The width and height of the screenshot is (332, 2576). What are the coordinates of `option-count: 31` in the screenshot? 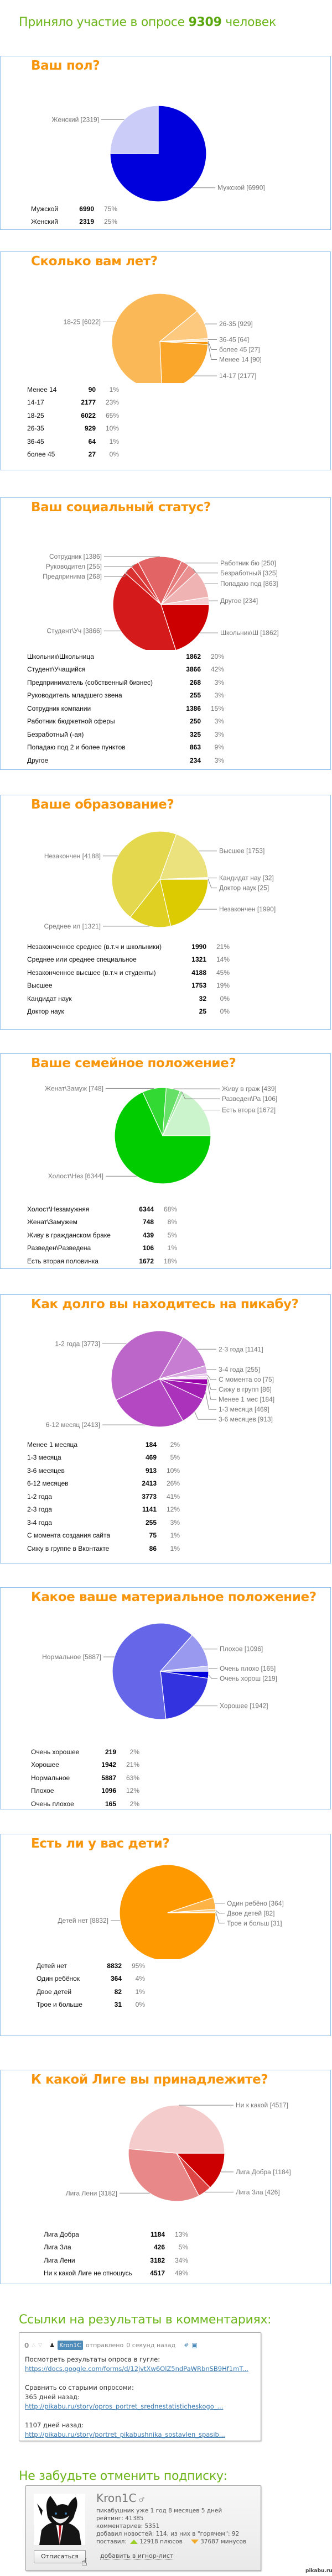 It's located at (118, 2005).